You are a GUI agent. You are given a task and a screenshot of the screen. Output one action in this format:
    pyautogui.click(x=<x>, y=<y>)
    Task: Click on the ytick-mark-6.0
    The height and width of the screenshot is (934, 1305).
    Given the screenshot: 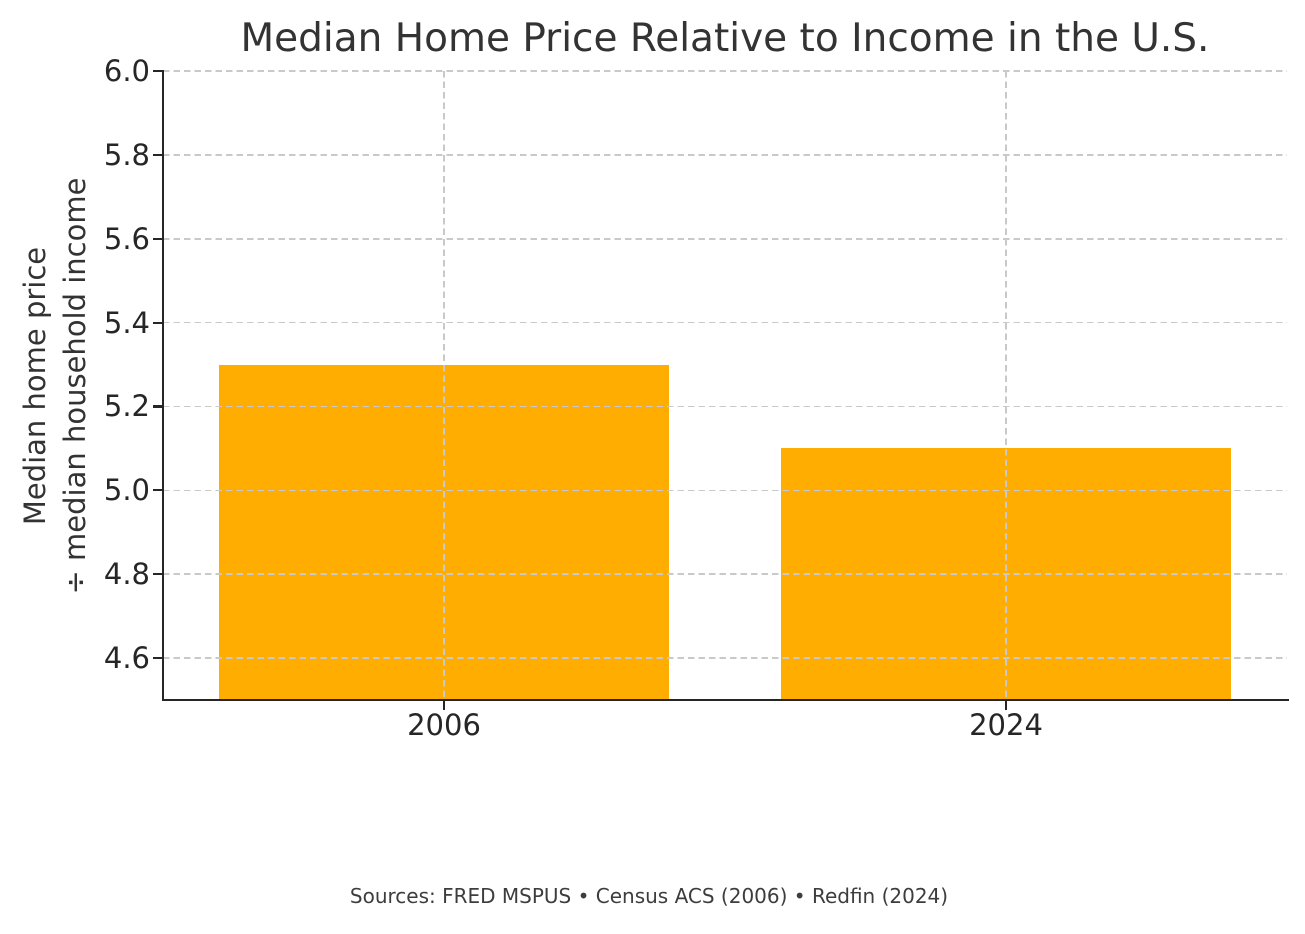 What is the action you would take?
    pyautogui.click(x=157, y=71)
    